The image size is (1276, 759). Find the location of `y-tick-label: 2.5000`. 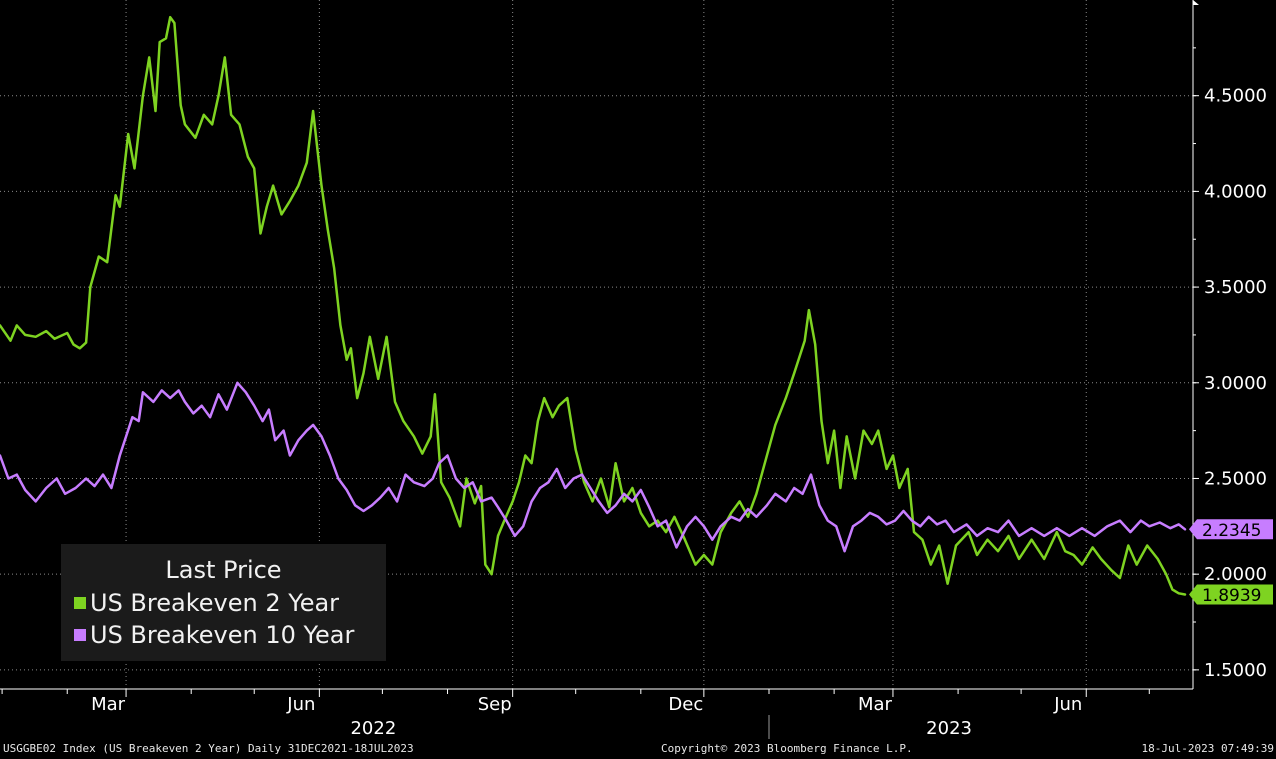

y-tick-label: 2.5000 is located at coordinates (1235, 478).